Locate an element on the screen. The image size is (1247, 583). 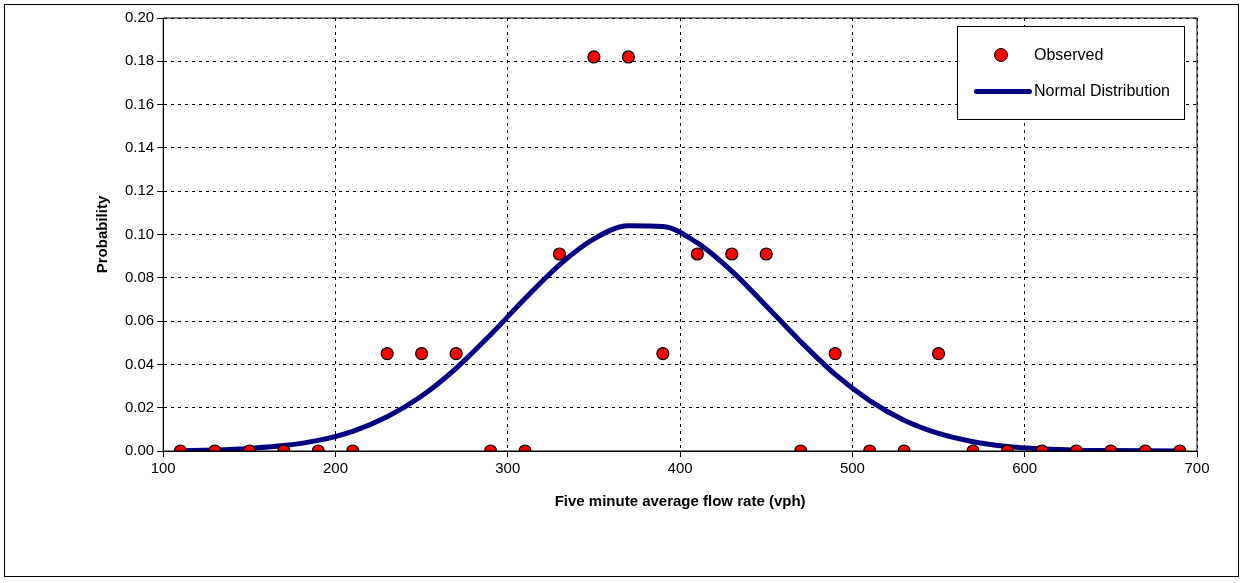
y-tick-label: 0.20 is located at coordinates (139, 17).